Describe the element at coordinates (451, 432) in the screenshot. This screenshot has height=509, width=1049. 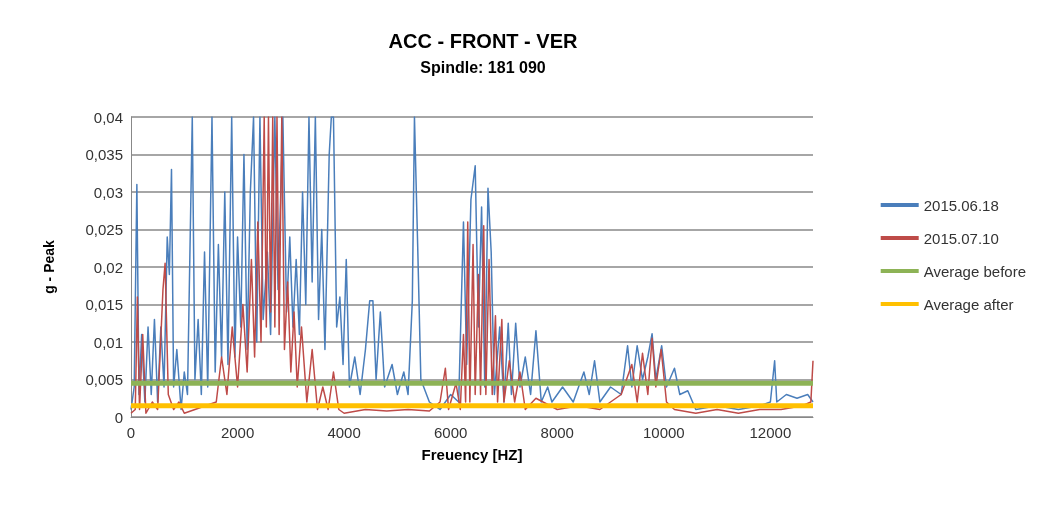
I see `x-tick-label: 6000` at that location.